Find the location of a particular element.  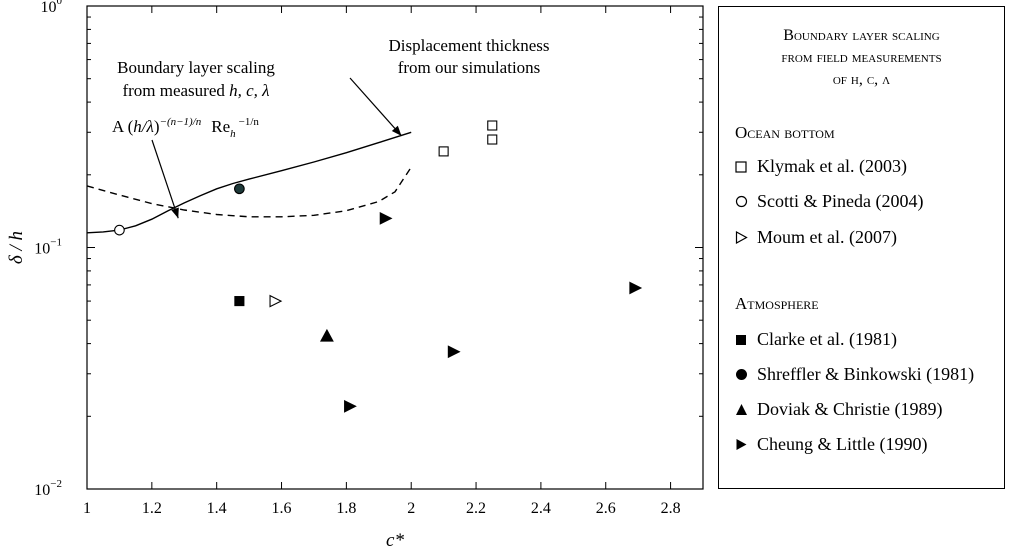

legend-item-klymak: Klymak et al. (2003) is located at coordinates (821, 166).